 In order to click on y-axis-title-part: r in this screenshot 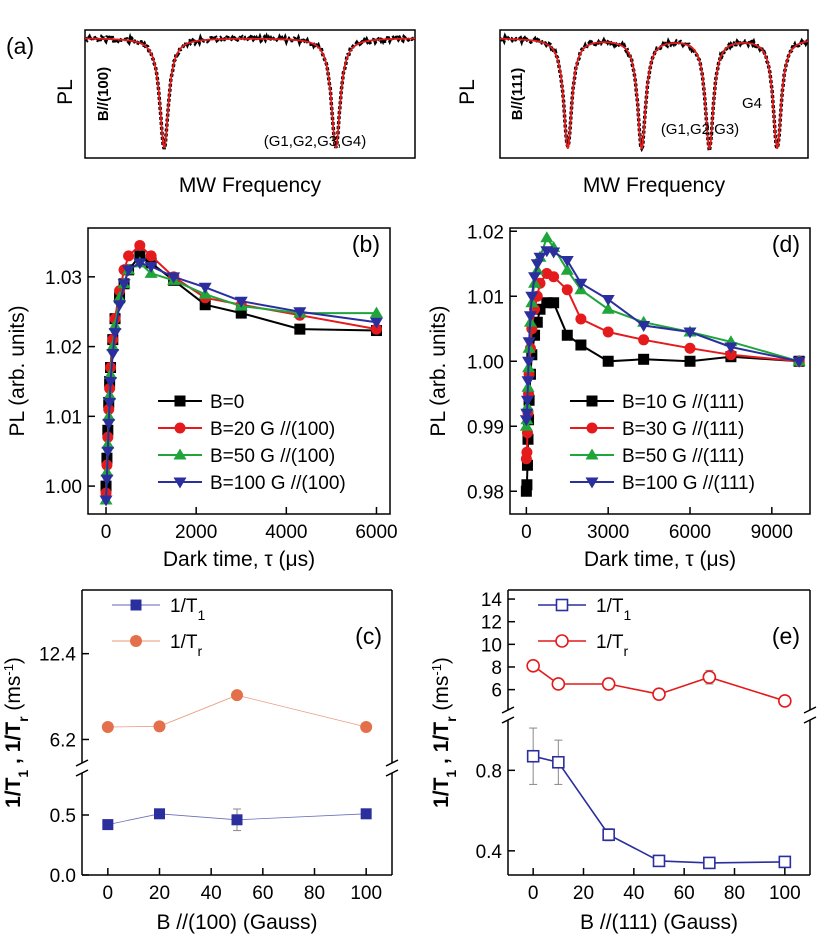, I will do `click(23, 719)`.